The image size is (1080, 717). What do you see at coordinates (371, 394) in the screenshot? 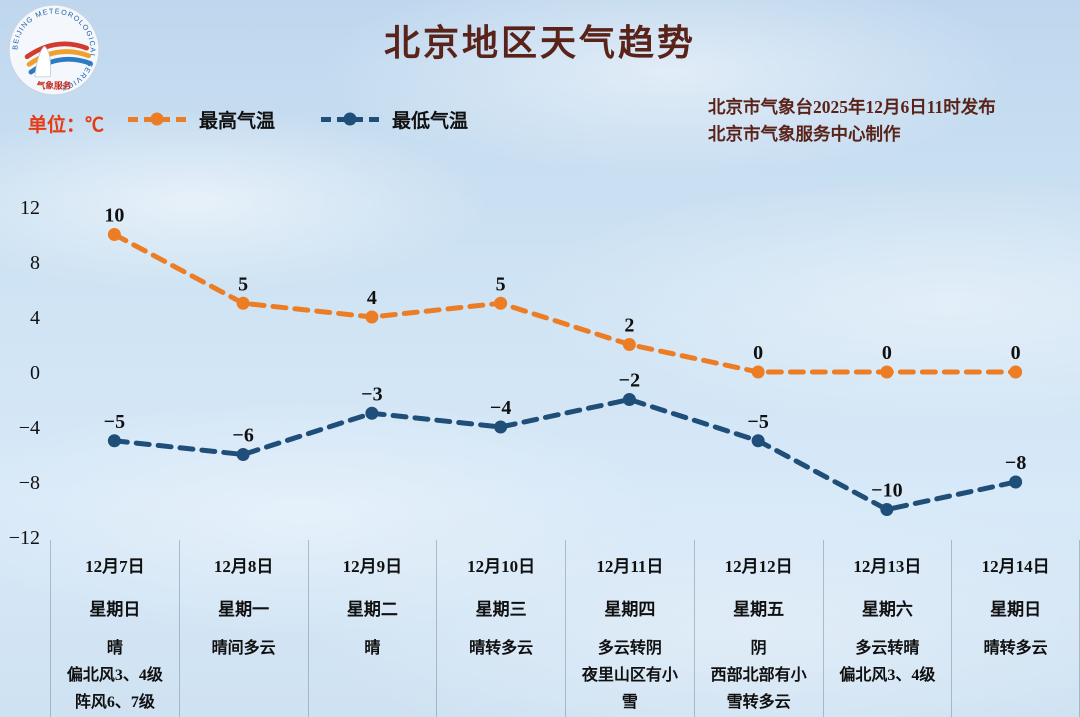
I see `data-label-low: −3` at bounding box center [371, 394].